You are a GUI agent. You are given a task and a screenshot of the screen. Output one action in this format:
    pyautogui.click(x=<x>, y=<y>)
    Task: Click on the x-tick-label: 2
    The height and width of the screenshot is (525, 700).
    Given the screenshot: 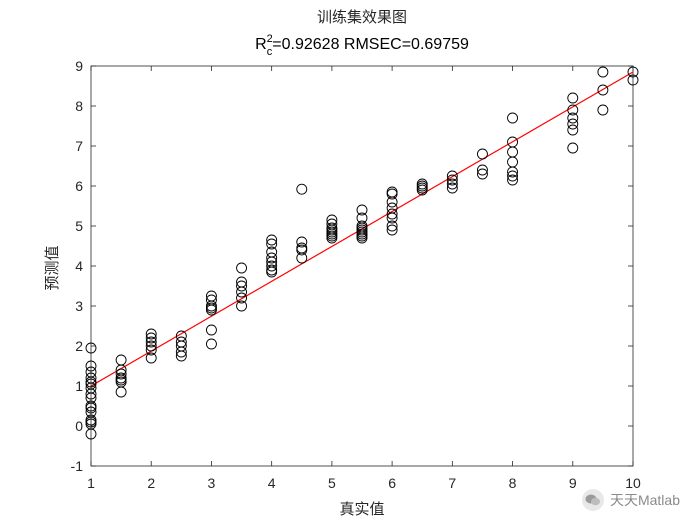 What is the action you would take?
    pyautogui.click(x=151, y=483)
    